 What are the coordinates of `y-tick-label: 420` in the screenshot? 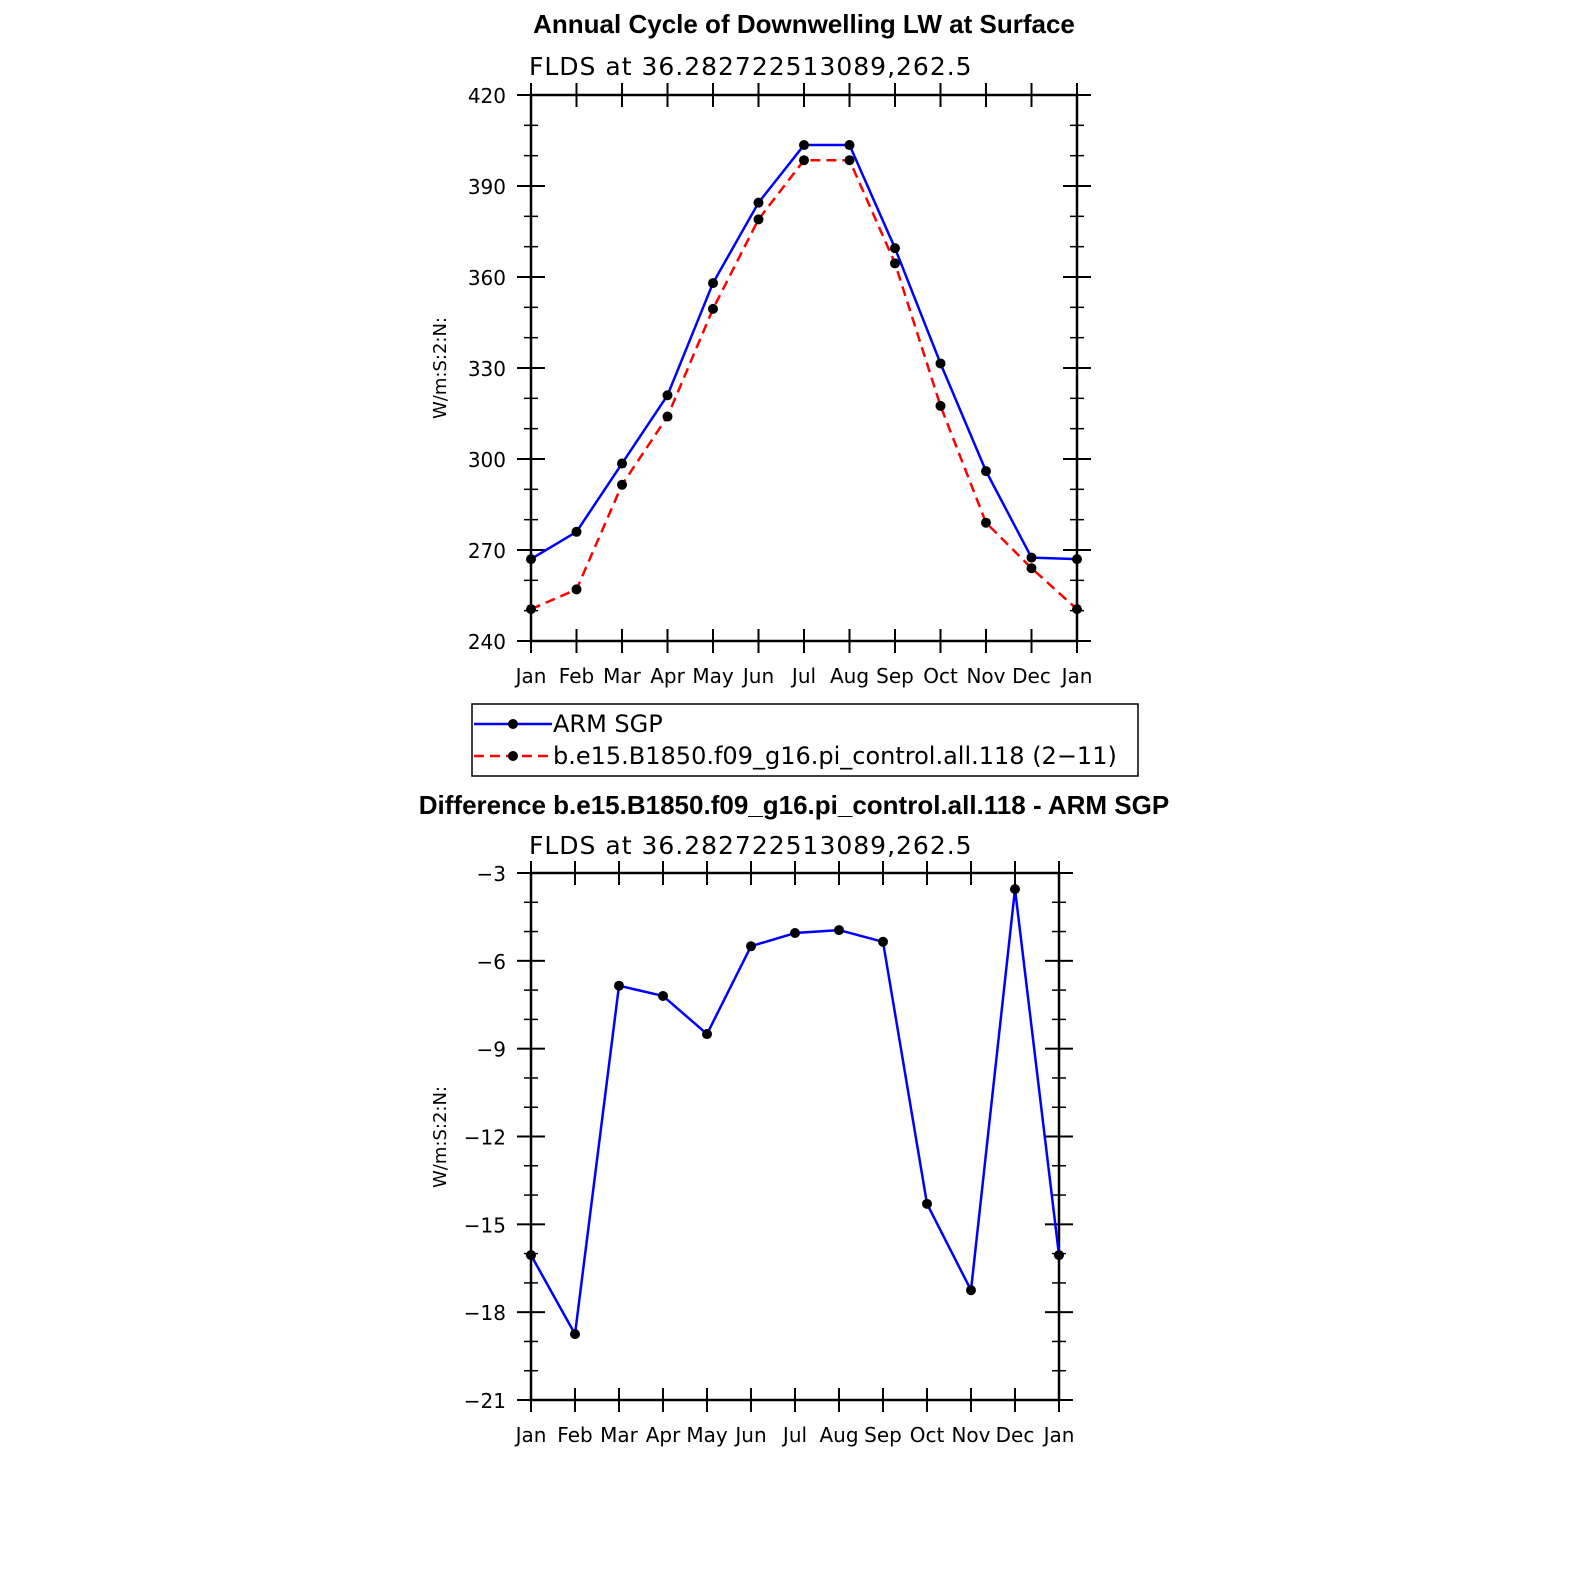 It's located at (487, 96).